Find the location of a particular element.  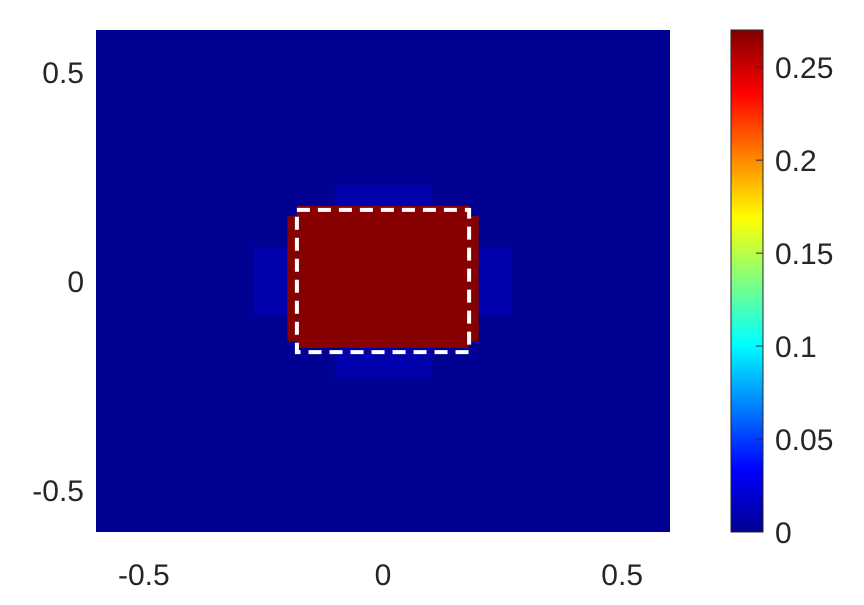

y-tick-label: -0.5 is located at coordinates (58, 491).